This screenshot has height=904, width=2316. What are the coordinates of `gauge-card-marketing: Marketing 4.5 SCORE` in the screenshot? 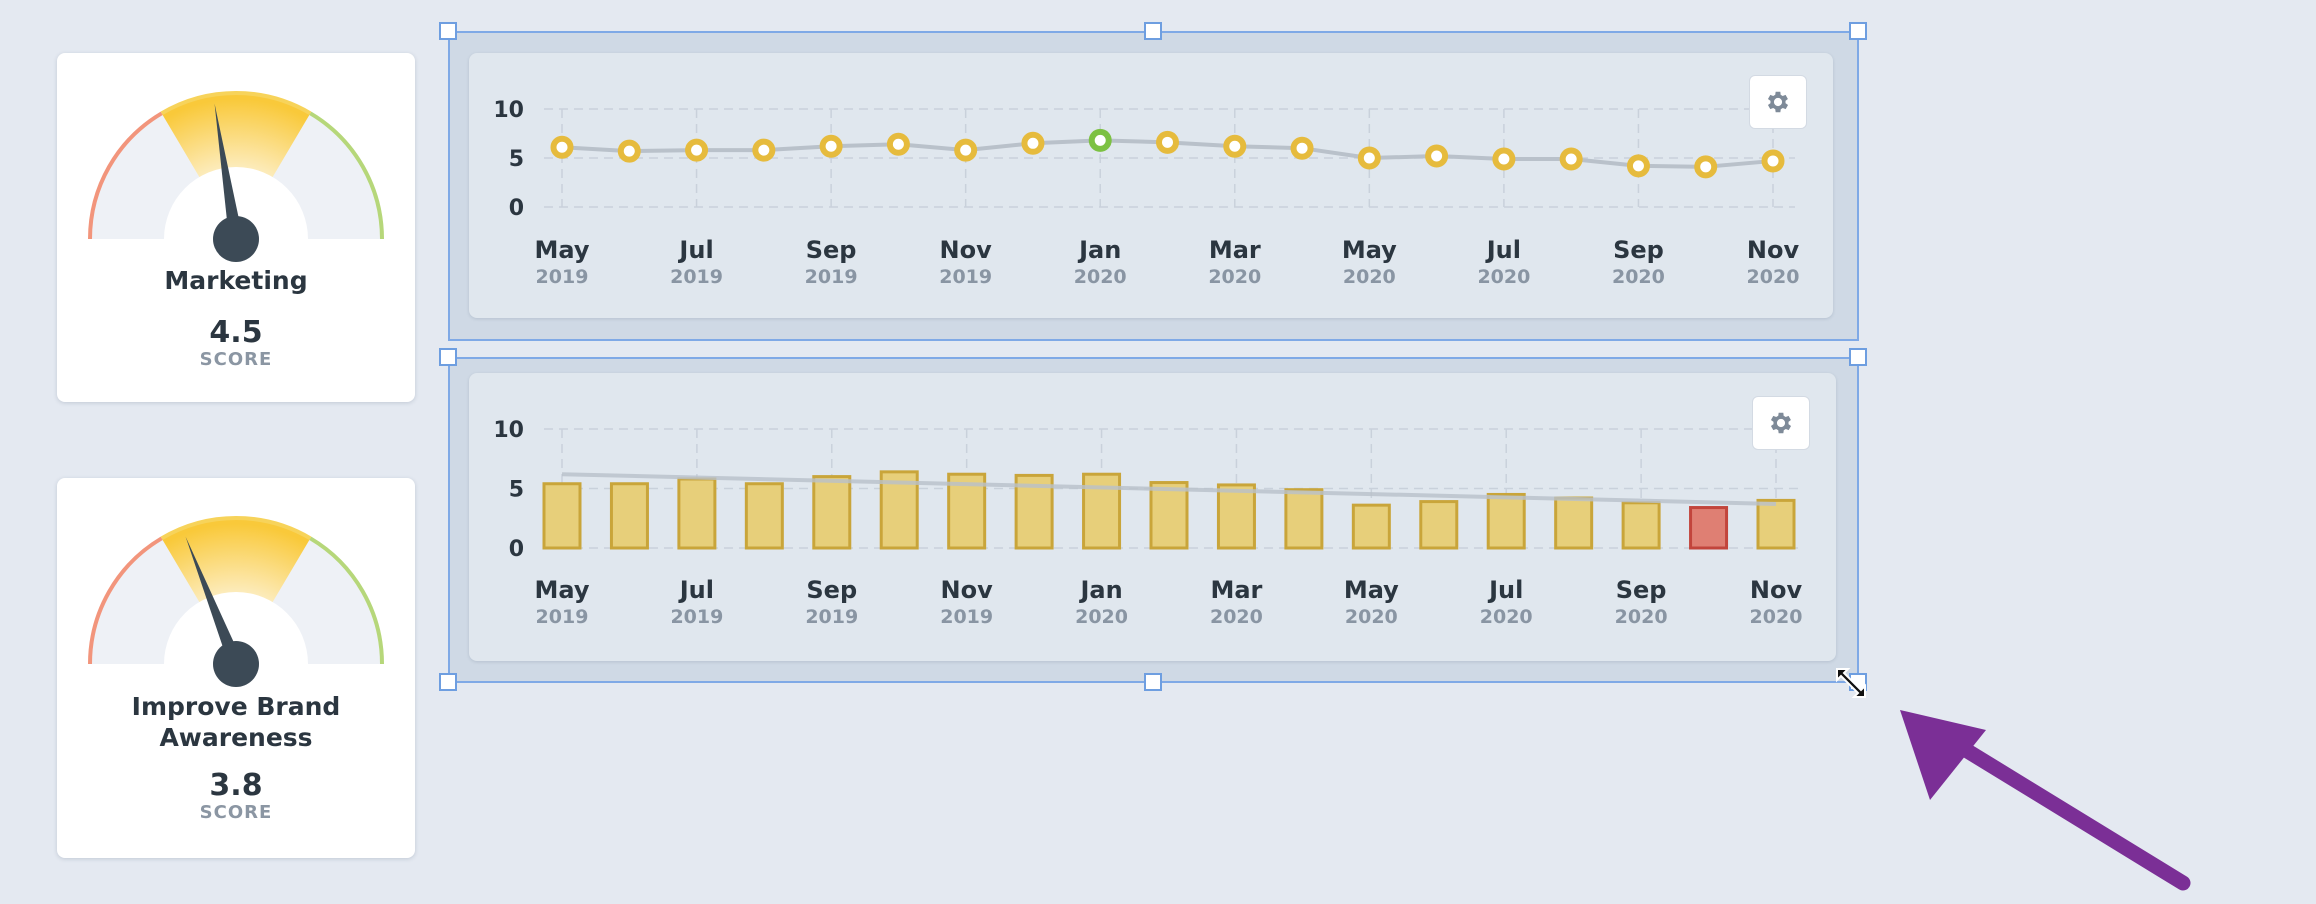 It's located at (236, 227).